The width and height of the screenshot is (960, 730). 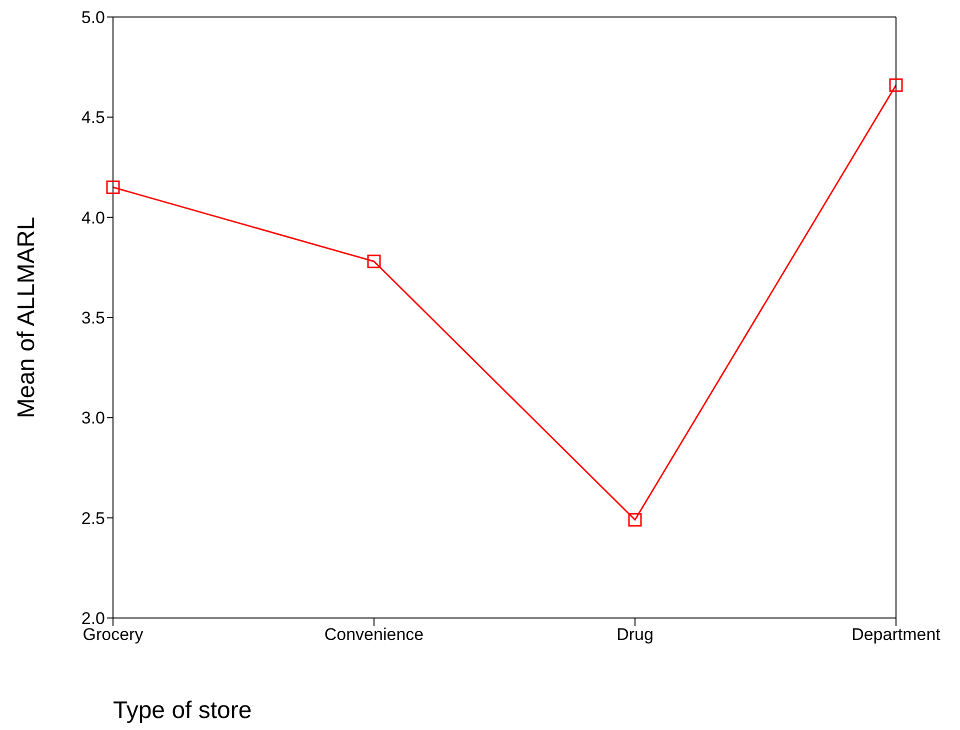 What do you see at coordinates (26, 317) in the screenshot?
I see `y-axis-title: Mean of ALLMARL` at bounding box center [26, 317].